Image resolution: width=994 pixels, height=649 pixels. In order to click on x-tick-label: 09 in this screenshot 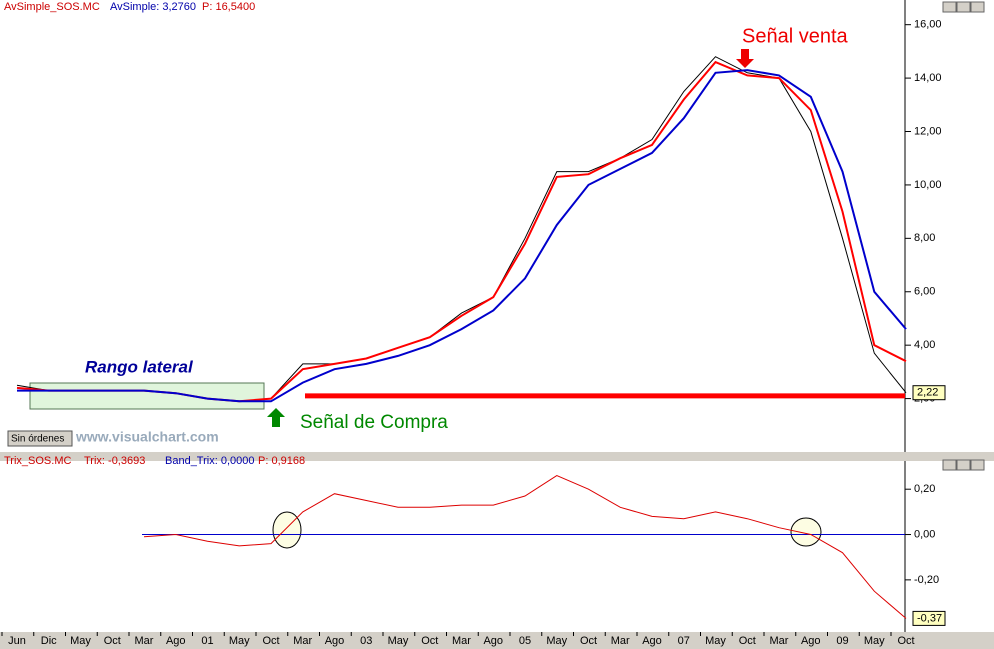, I will do `click(842, 641)`.